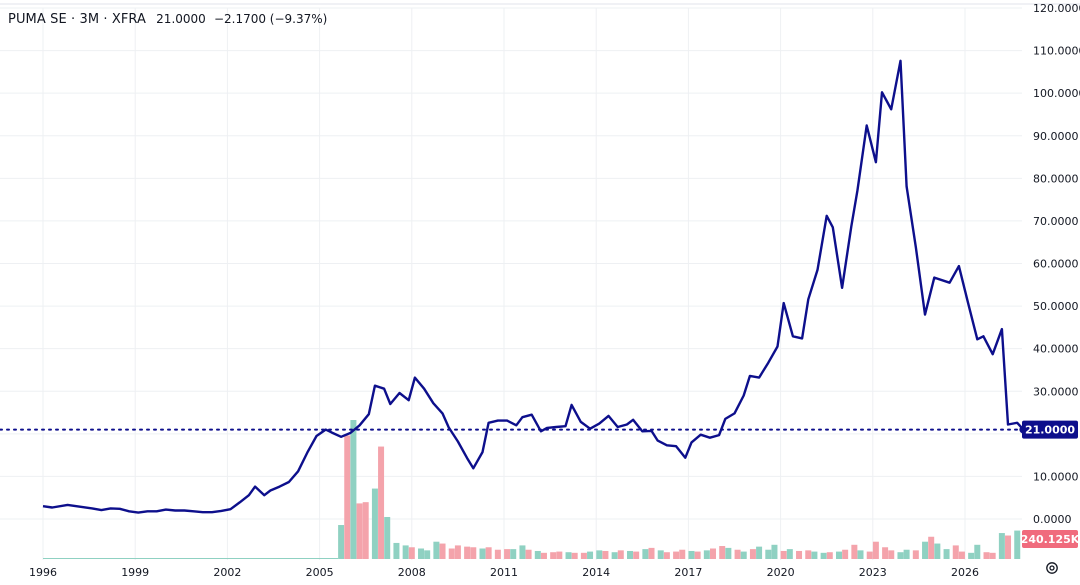  I want to click on y-tick-label: 60.0000, so click(1056, 264).